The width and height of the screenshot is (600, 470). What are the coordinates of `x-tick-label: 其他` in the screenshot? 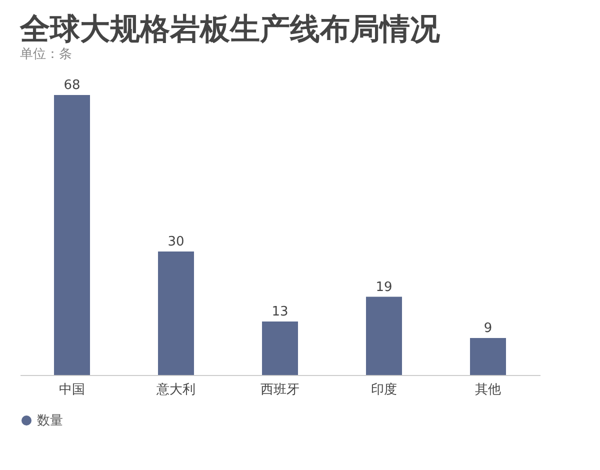 It's located at (488, 390).